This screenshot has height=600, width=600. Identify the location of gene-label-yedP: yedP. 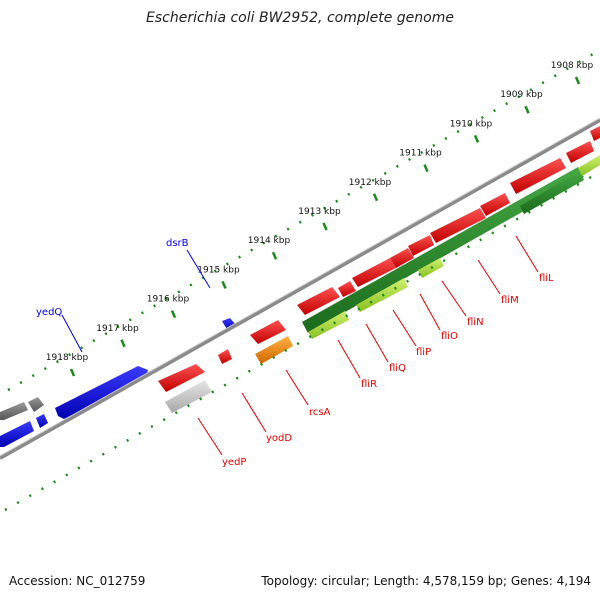
(234, 462).